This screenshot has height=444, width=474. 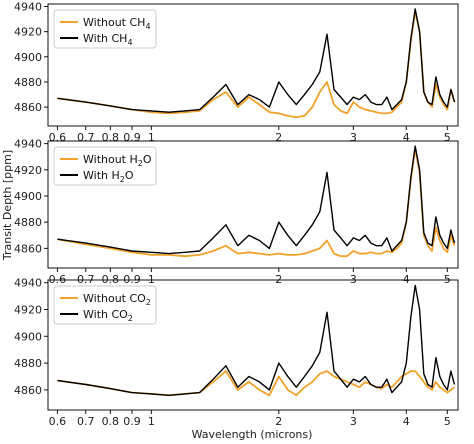 I want to click on legend-entry-with: With H2O, so click(x=108, y=176).